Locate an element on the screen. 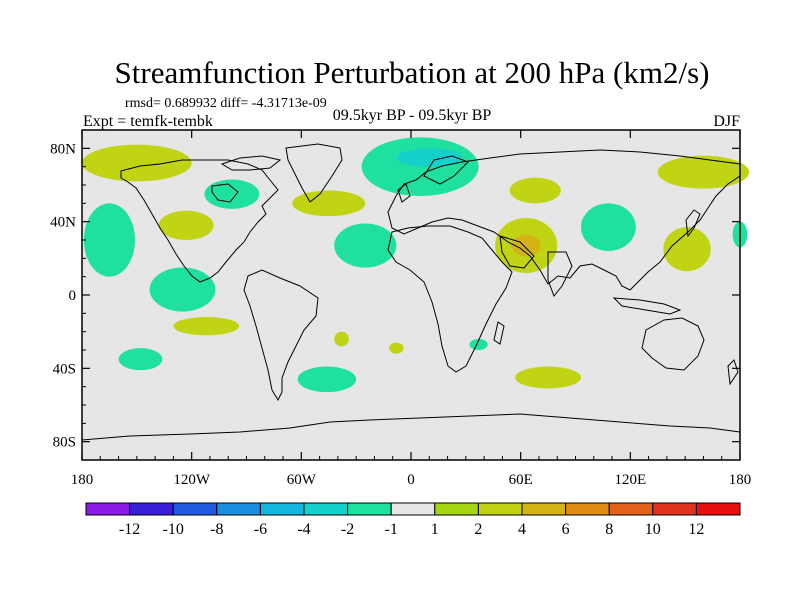  y-tick-label-1: 40N is located at coordinates (63, 223).